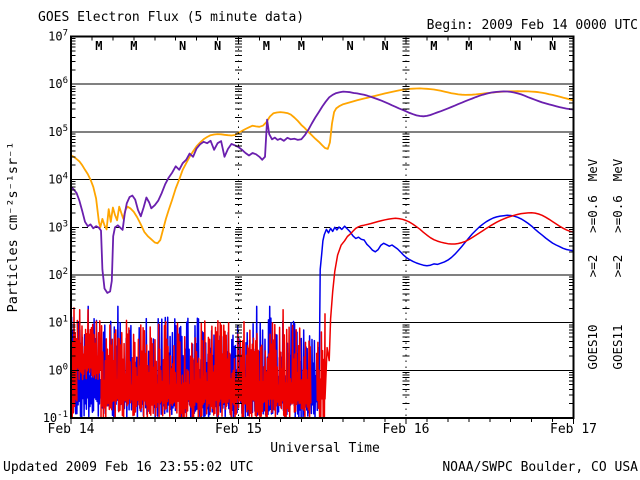 The height and width of the screenshot is (480, 640). Describe the element at coordinates (592, 169) in the screenshot. I see `legend-goes10-mev: MeV` at that location.